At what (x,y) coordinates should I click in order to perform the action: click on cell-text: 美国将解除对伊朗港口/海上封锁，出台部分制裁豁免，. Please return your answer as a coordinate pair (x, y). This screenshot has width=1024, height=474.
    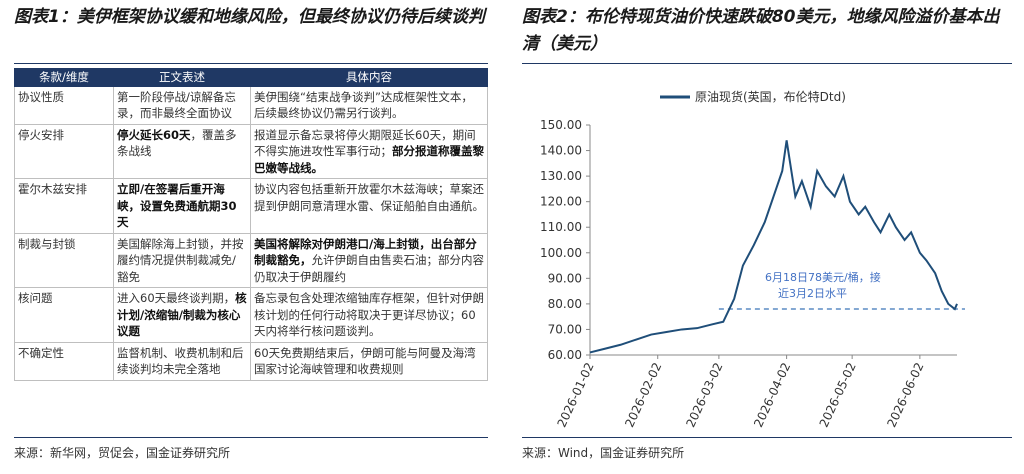
    Looking at the image, I should click on (365, 252).